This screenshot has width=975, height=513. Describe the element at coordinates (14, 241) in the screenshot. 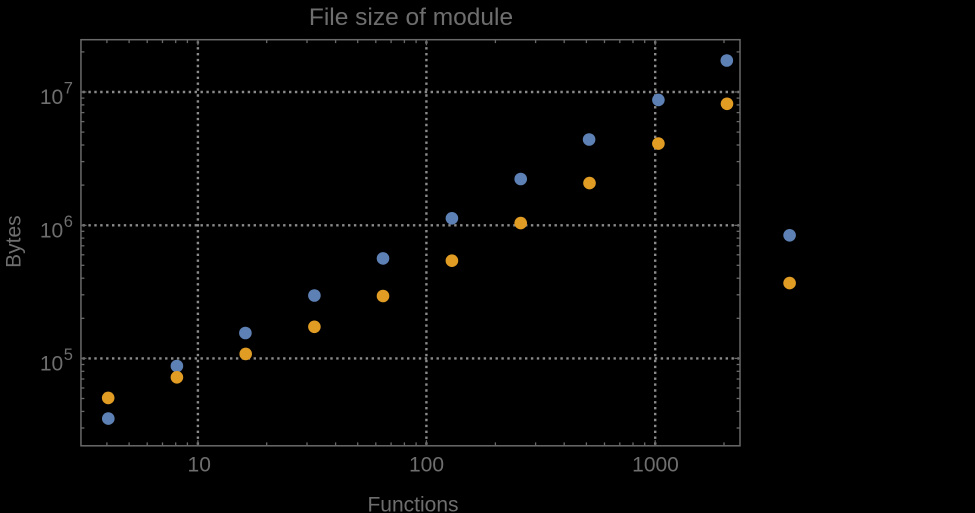

I see `svg-text: Bytes` at that location.